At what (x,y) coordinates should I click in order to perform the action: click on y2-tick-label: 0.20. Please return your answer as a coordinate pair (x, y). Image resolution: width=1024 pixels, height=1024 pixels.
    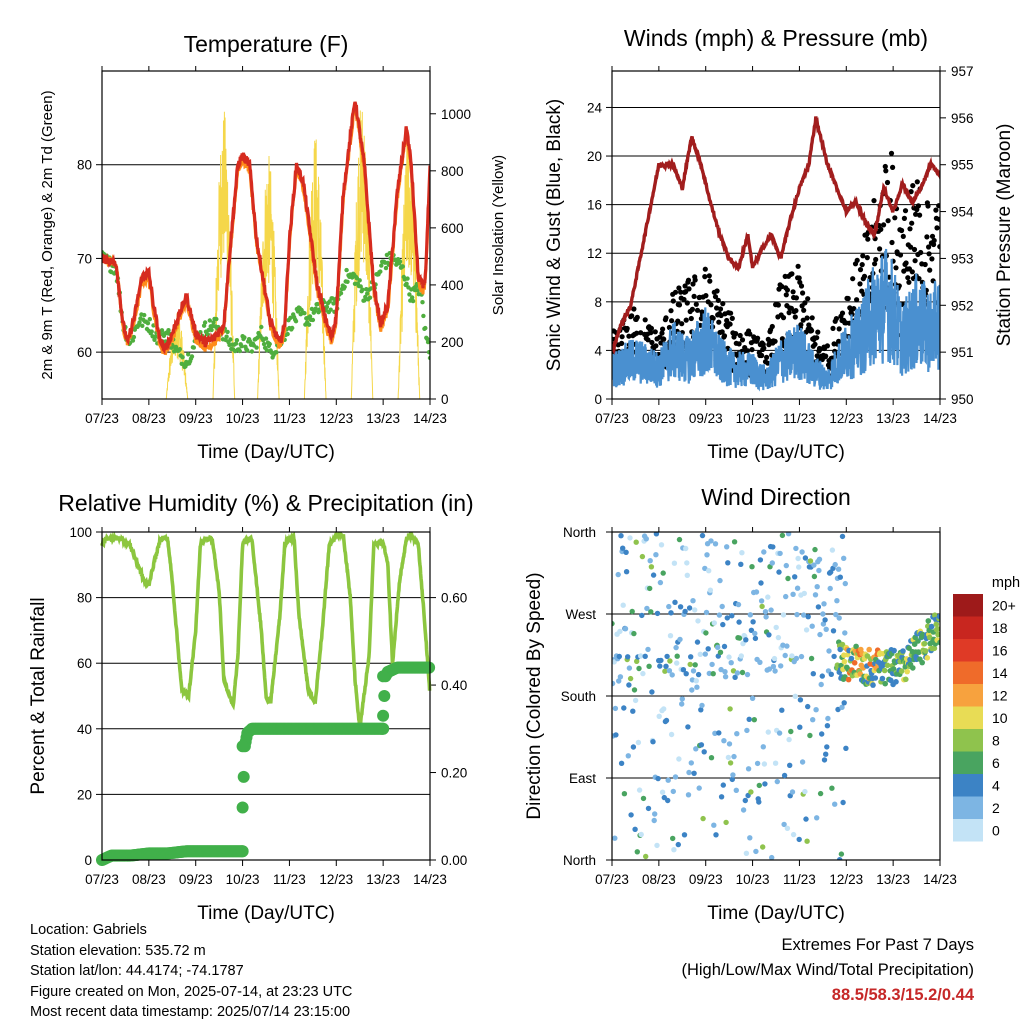
    Looking at the image, I should click on (454, 773).